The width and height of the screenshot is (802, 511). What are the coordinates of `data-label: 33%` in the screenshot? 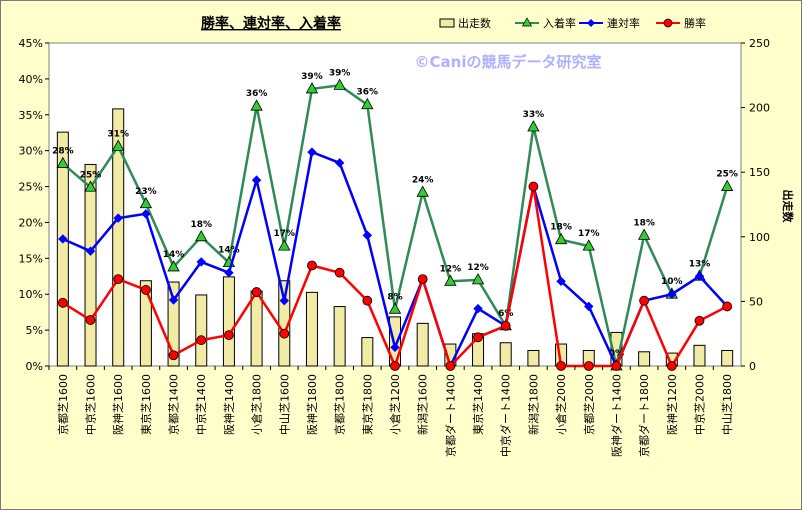 It's located at (534, 115).